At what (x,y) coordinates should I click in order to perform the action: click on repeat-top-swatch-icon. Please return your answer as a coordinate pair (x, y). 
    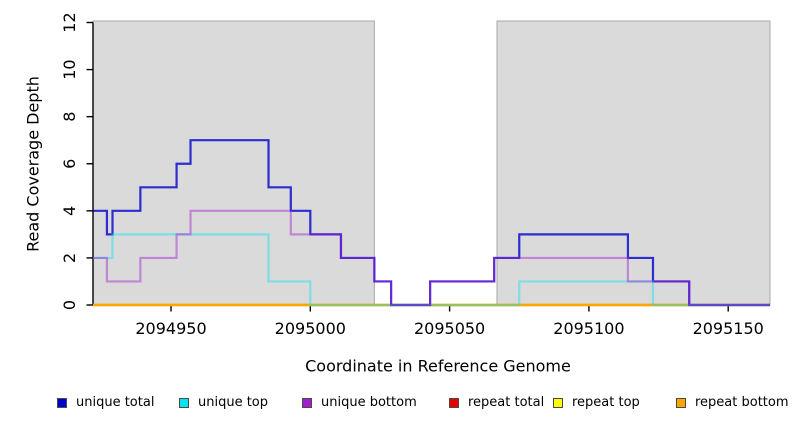
    Looking at the image, I should click on (558, 402).